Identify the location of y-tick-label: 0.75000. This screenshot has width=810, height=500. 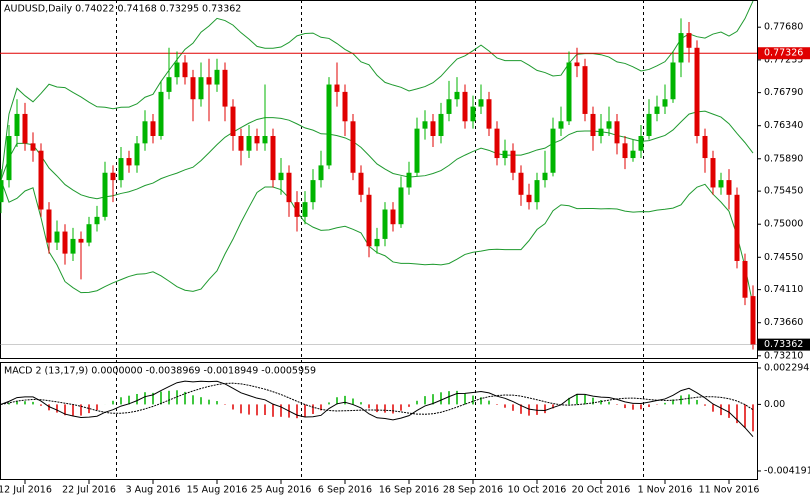
(783, 224).